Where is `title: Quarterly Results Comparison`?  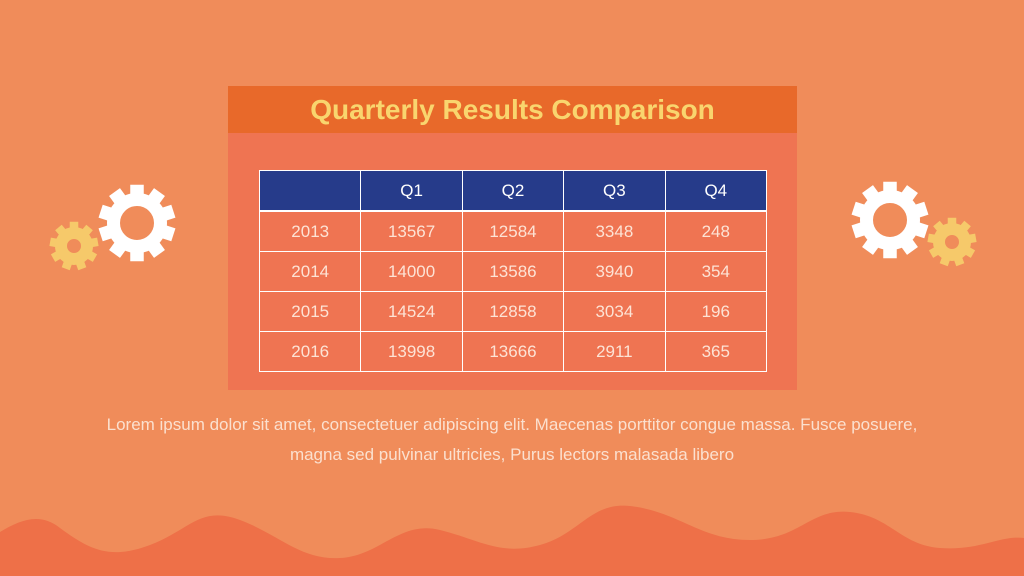
title: Quarterly Results Comparison is located at coordinates (512, 109).